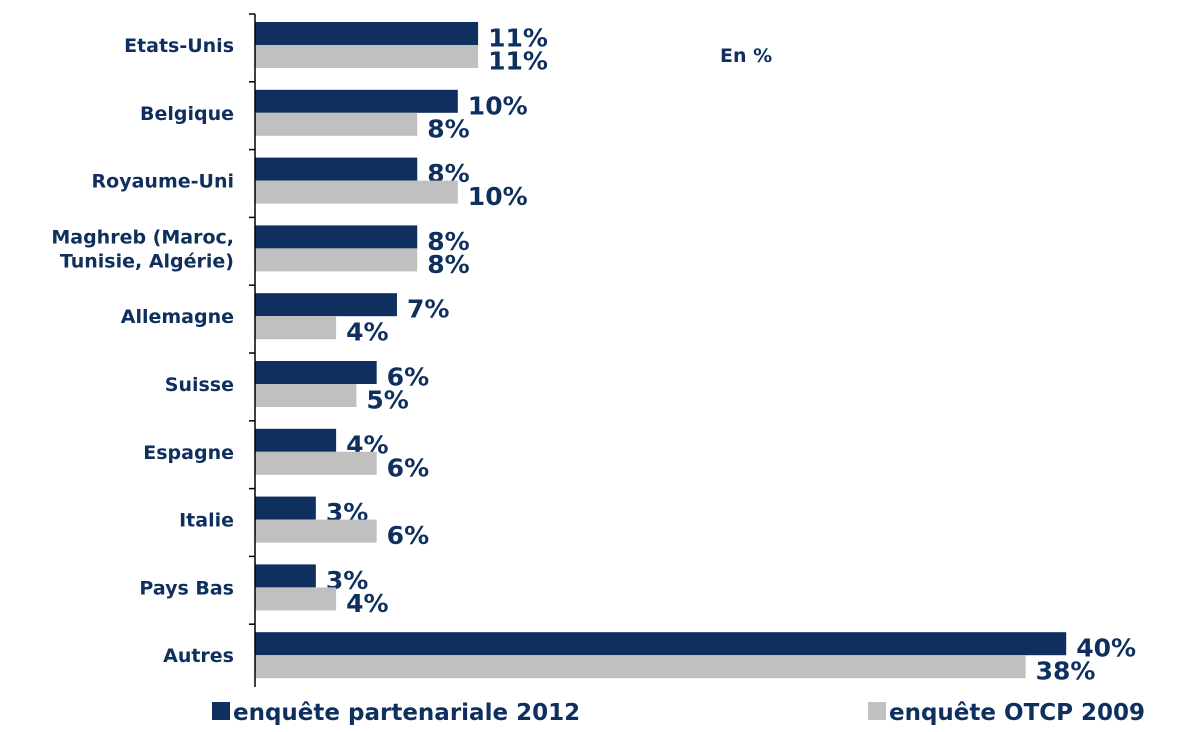  I want to click on legend-label-series2: enquête OTCP 2009, so click(1017, 713).